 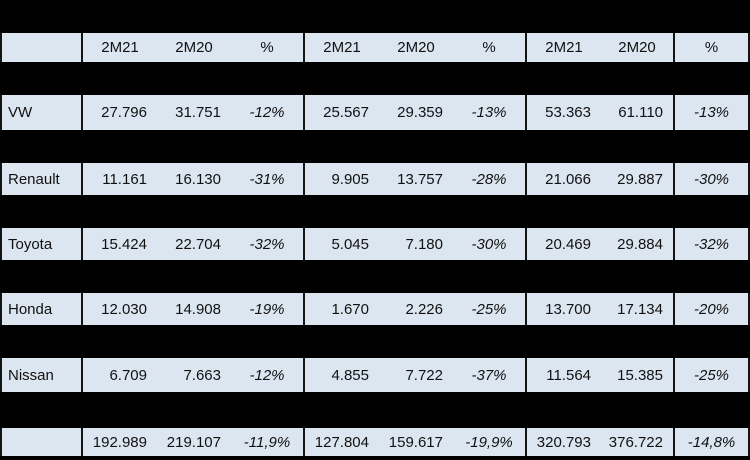 What do you see at coordinates (490, 47) in the screenshot?
I see `header-cell-g2-pct: %` at bounding box center [490, 47].